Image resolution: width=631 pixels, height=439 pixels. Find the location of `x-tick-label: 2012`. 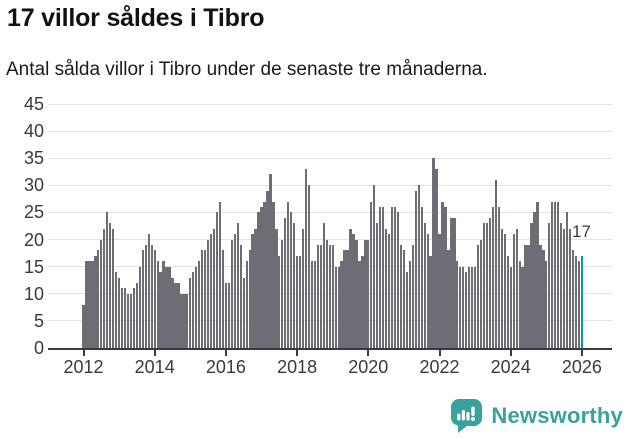

x-tick-label: 2012 is located at coordinates (83, 367).